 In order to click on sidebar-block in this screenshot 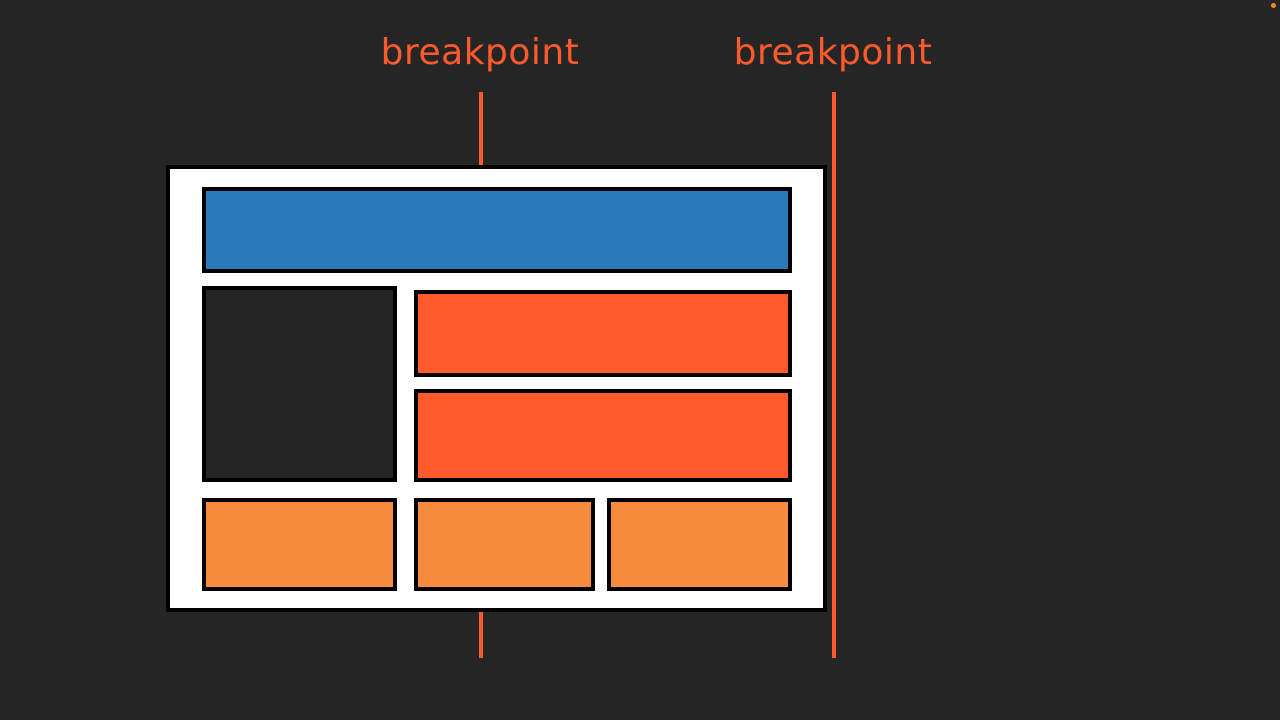, I will do `click(299, 384)`.